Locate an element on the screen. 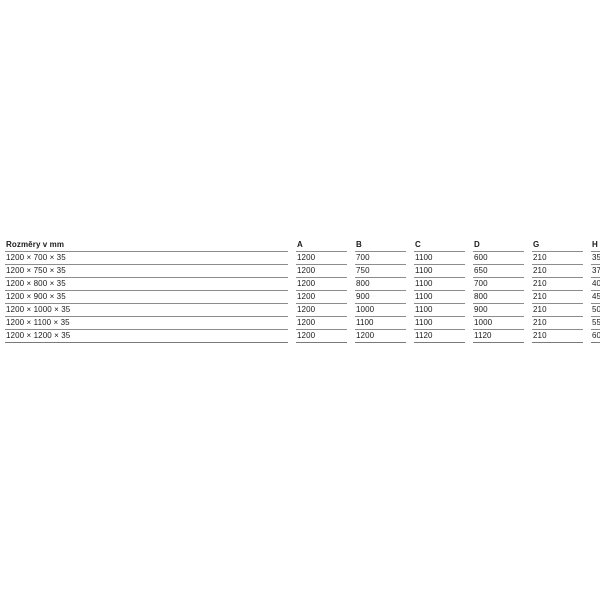  cell-h: 550 is located at coordinates (595, 323).